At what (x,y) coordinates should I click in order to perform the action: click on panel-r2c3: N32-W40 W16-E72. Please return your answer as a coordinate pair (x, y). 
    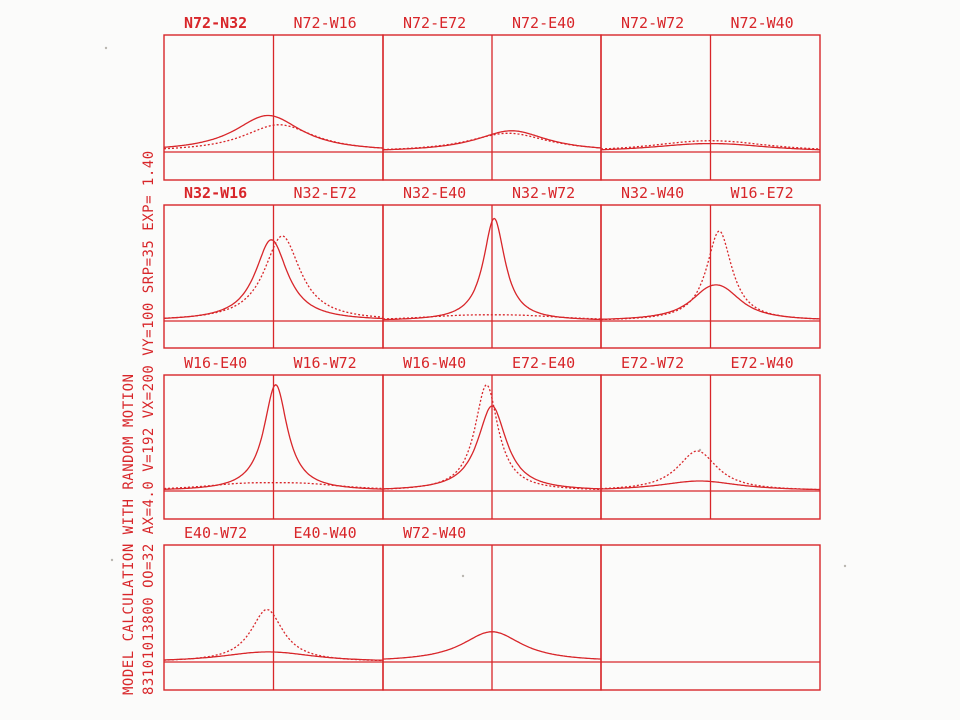
    Looking at the image, I should click on (710, 266).